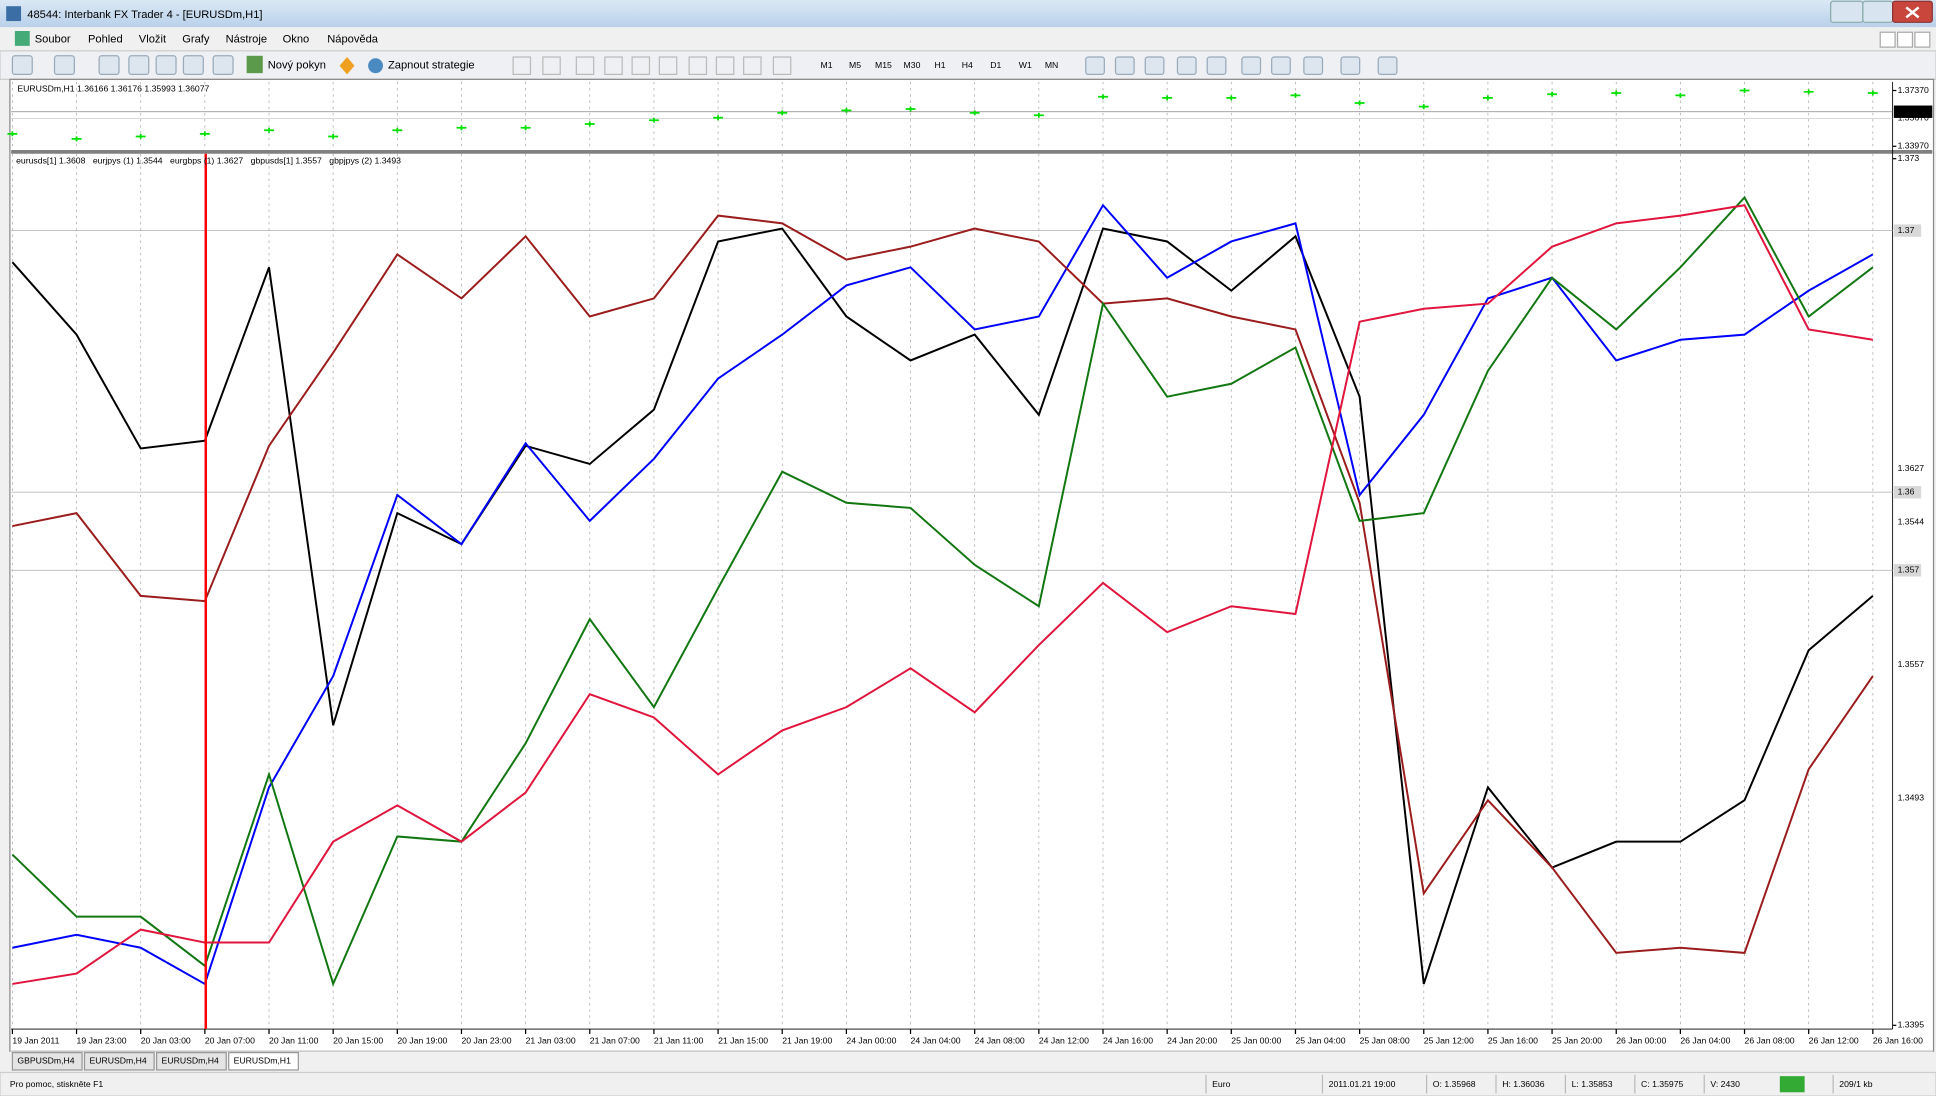 This screenshot has height=1096, width=1936. What do you see at coordinates (422, 1041) in the screenshot?
I see `x-tick-label: 20 Jan 19:00` at bounding box center [422, 1041].